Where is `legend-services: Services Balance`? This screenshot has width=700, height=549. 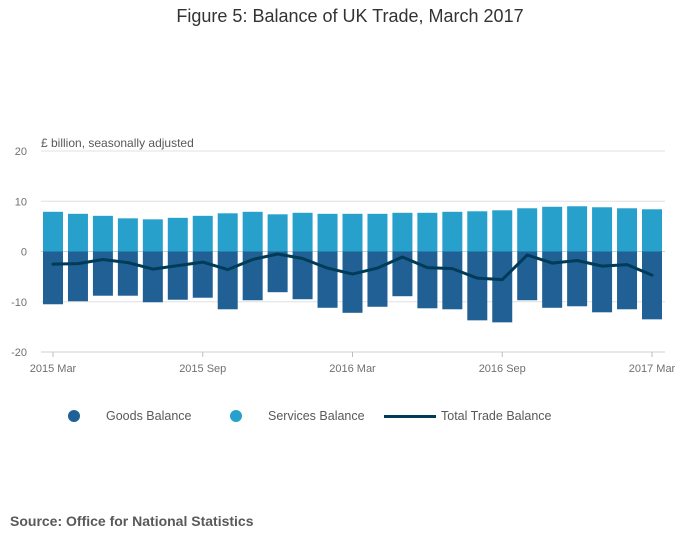
legend-services: Services Balance is located at coordinates (297, 416).